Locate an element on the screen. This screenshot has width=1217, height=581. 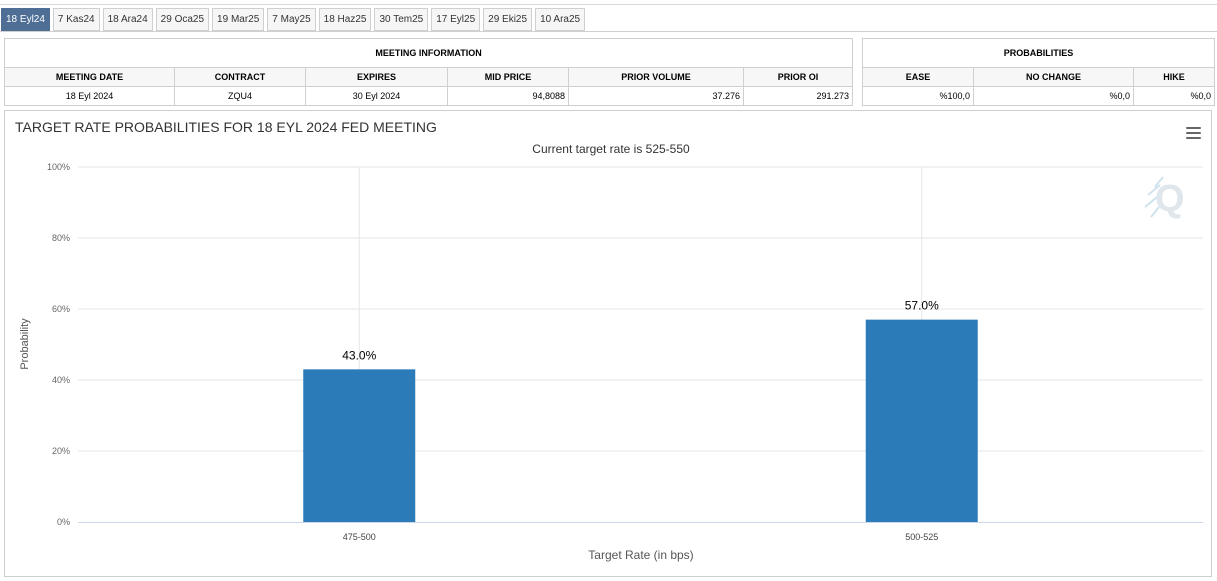
probabilities-title: PROBABILITIES is located at coordinates (1038, 53).